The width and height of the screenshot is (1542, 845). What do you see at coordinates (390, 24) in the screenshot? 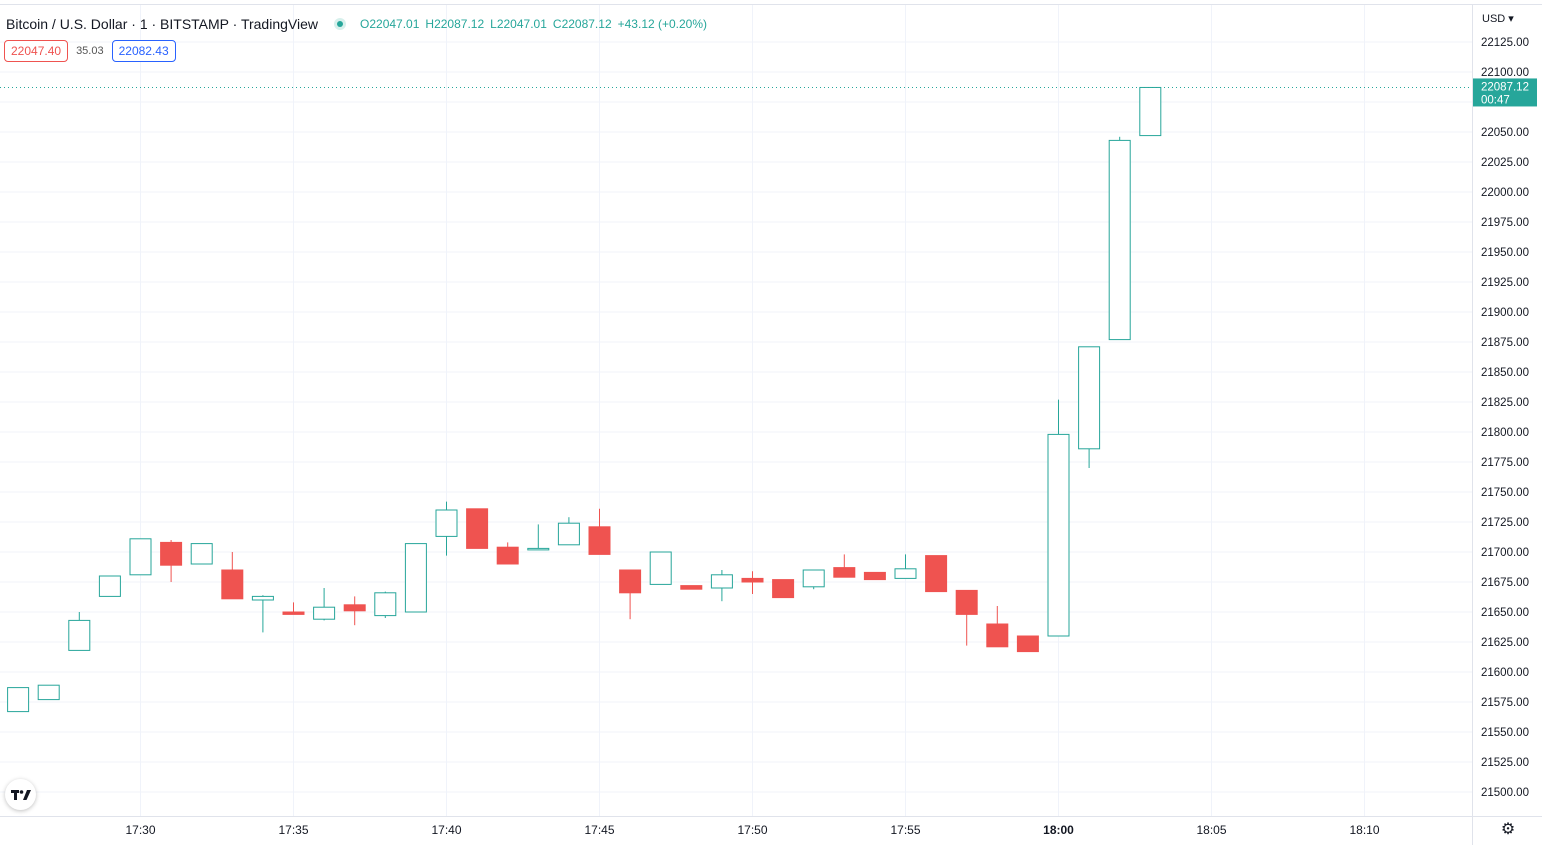
I see `ohlc-open: O22047.01` at bounding box center [390, 24].